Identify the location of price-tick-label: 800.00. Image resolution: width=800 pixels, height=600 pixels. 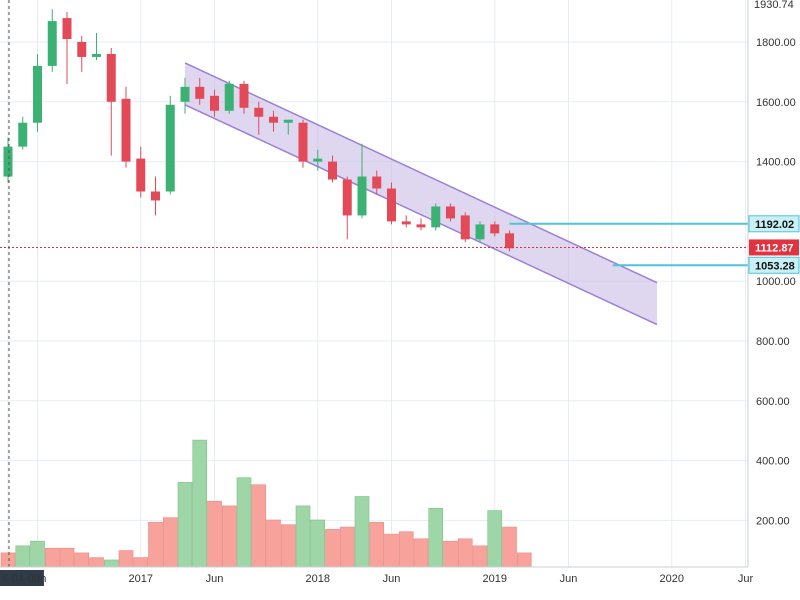
(773, 342).